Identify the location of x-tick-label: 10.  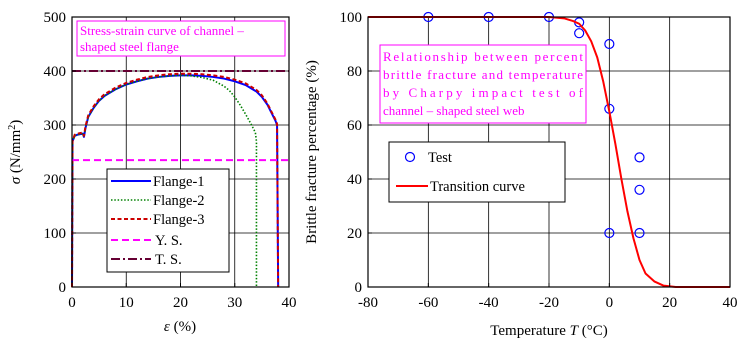
(126, 303).